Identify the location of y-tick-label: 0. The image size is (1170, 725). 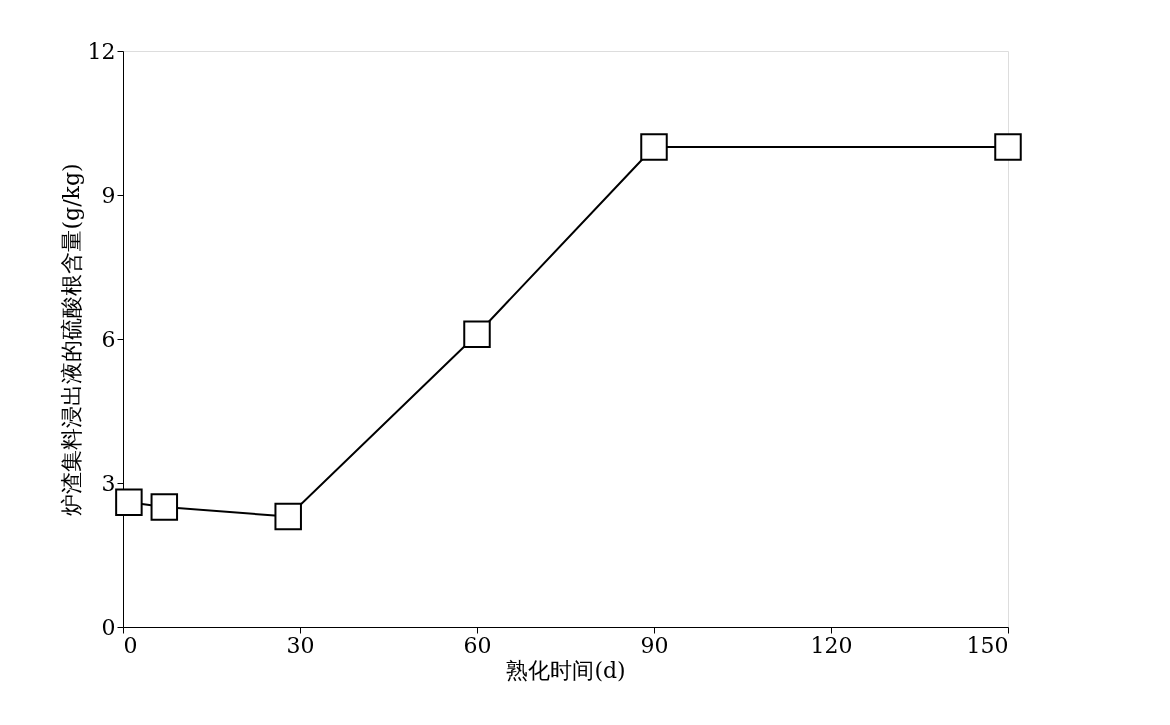
(108, 627).